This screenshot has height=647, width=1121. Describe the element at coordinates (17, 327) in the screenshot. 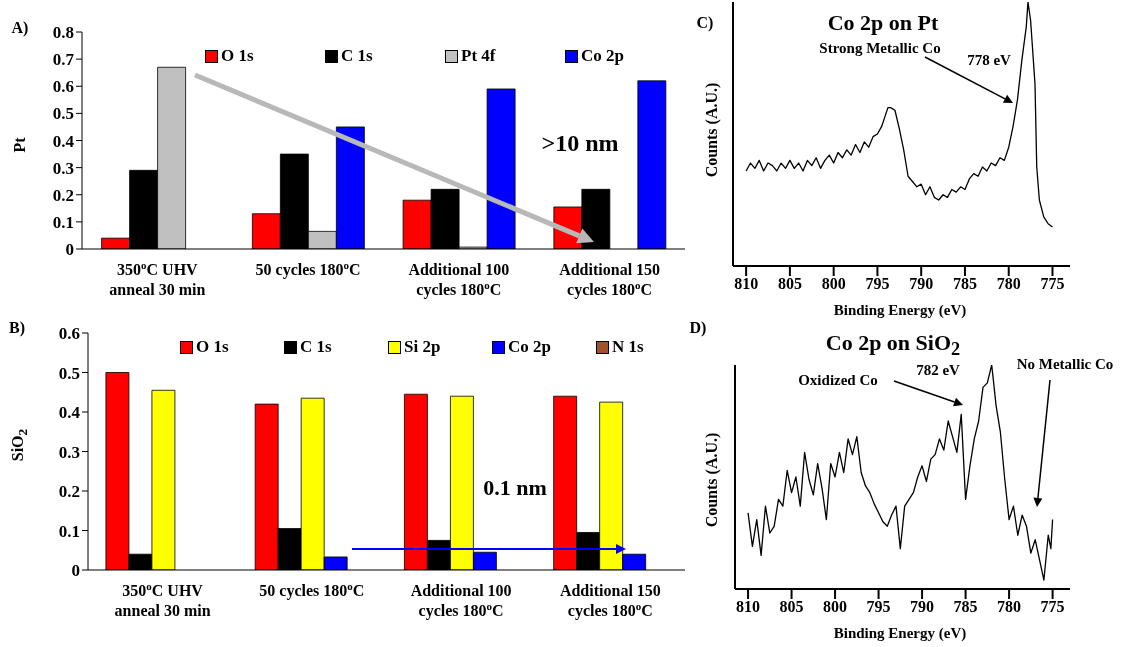

I see `text: B)` at that location.